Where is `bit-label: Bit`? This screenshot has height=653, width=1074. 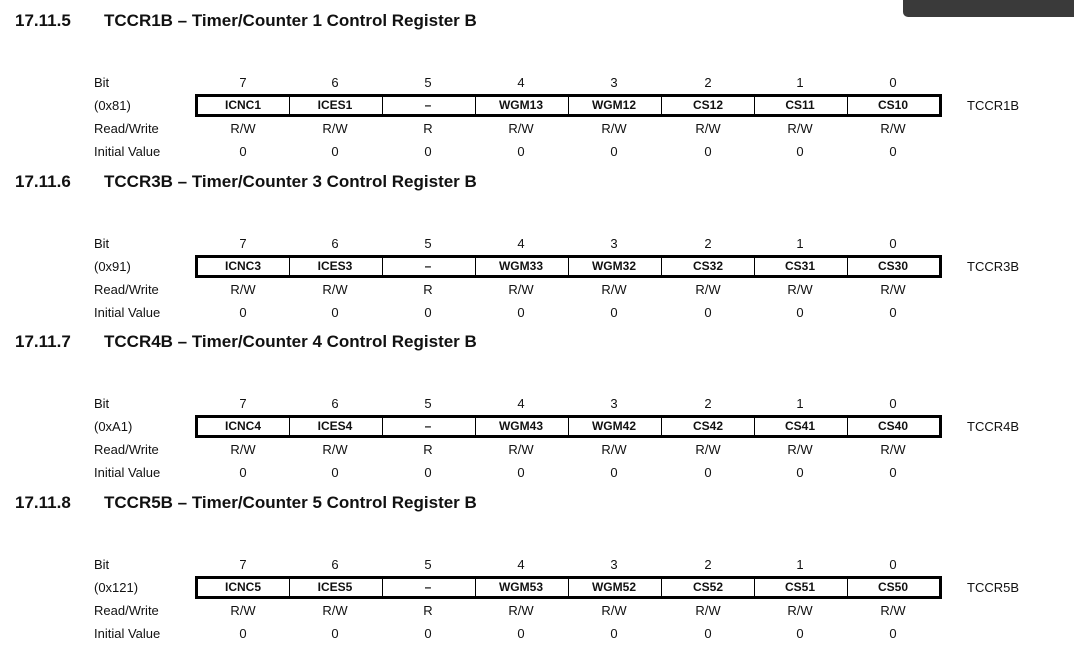 bit-label: Bit is located at coordinates (102, 564).